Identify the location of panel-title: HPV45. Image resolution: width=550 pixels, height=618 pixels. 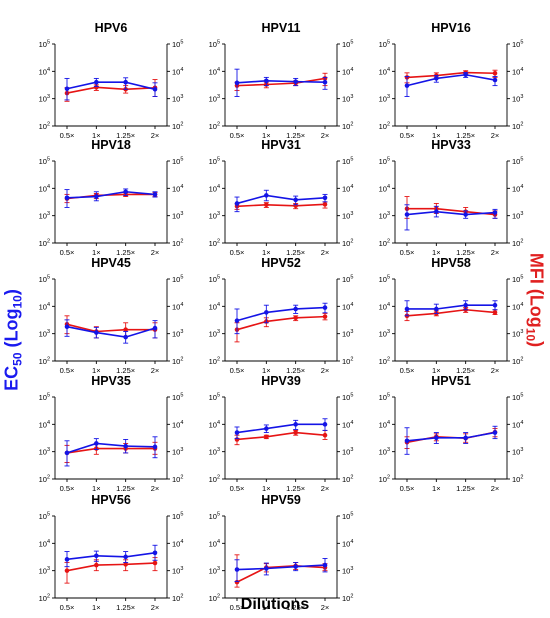
(111, 263).